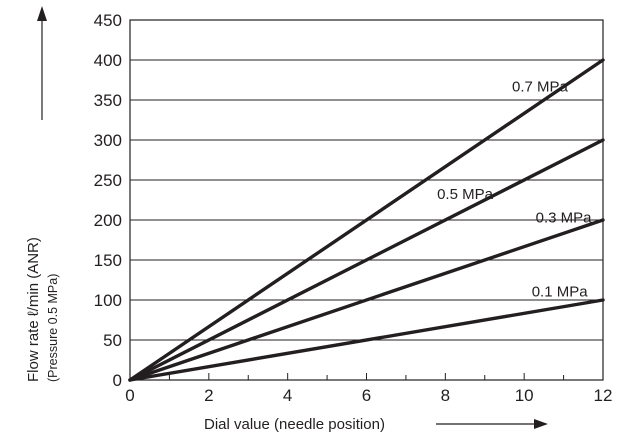 The height and width of the screenshot is (441, 626). I want to click on y-tick-label-100: 100, so click(108, 300).